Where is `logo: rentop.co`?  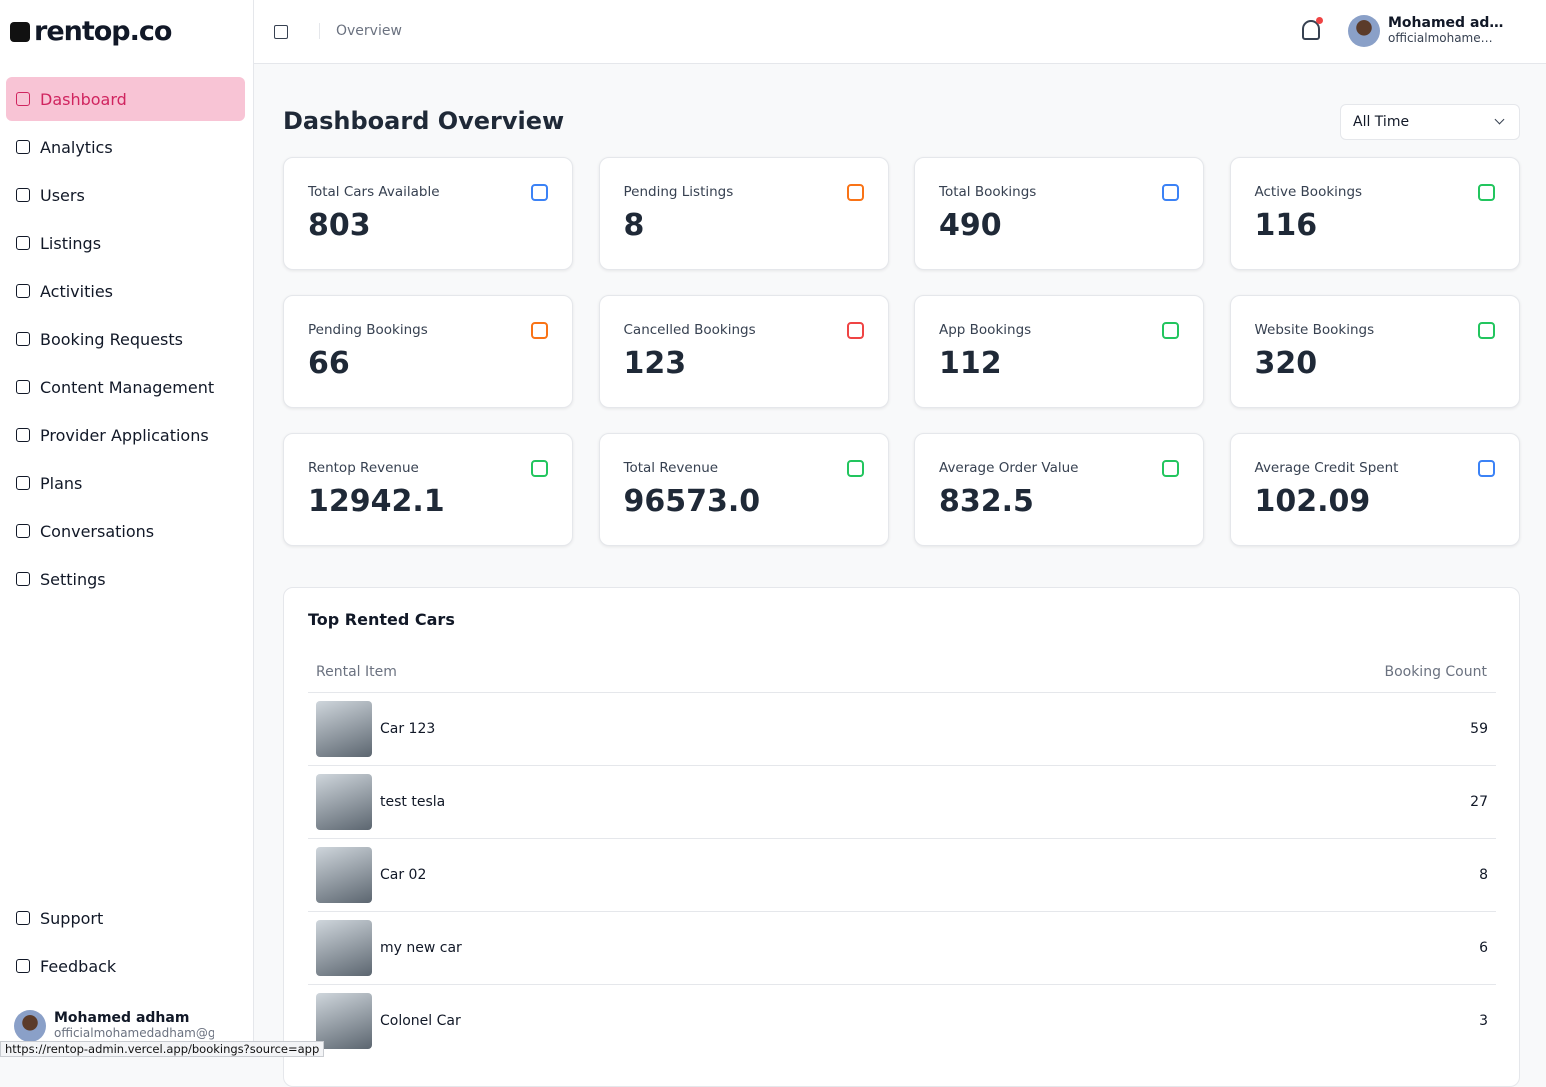
logo: rentop.co is located at coordinates (91, 31).